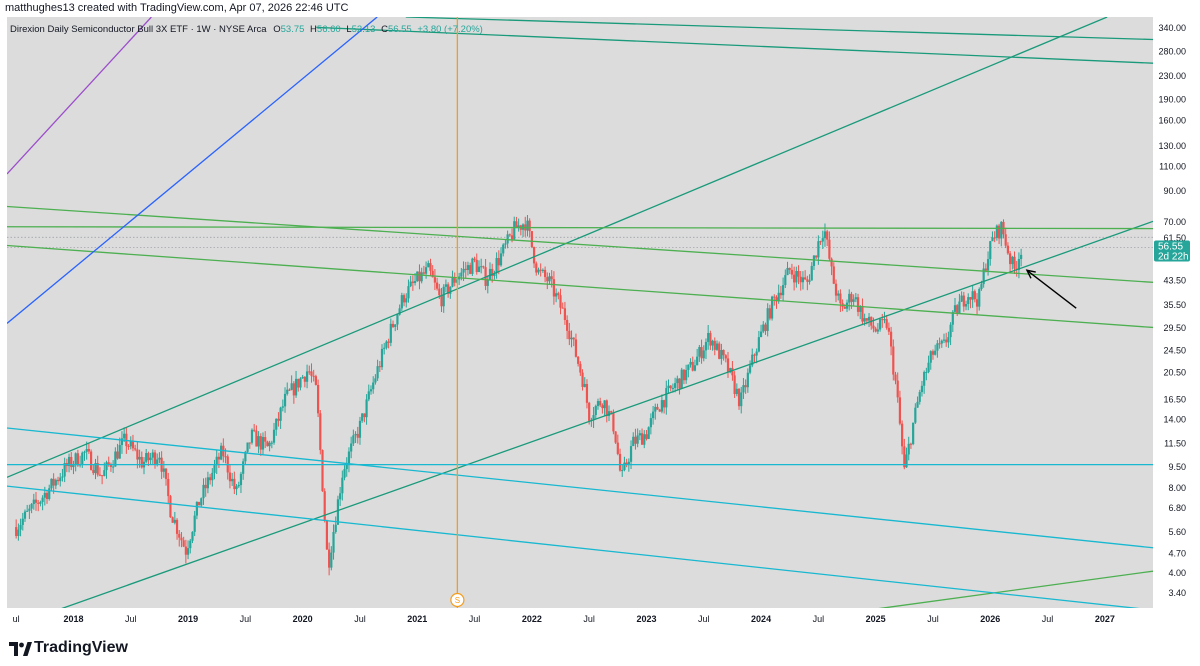  Describe the element at coordinates (16, 619) in the screenshot. I see `time-tick-label: ul` at that location.